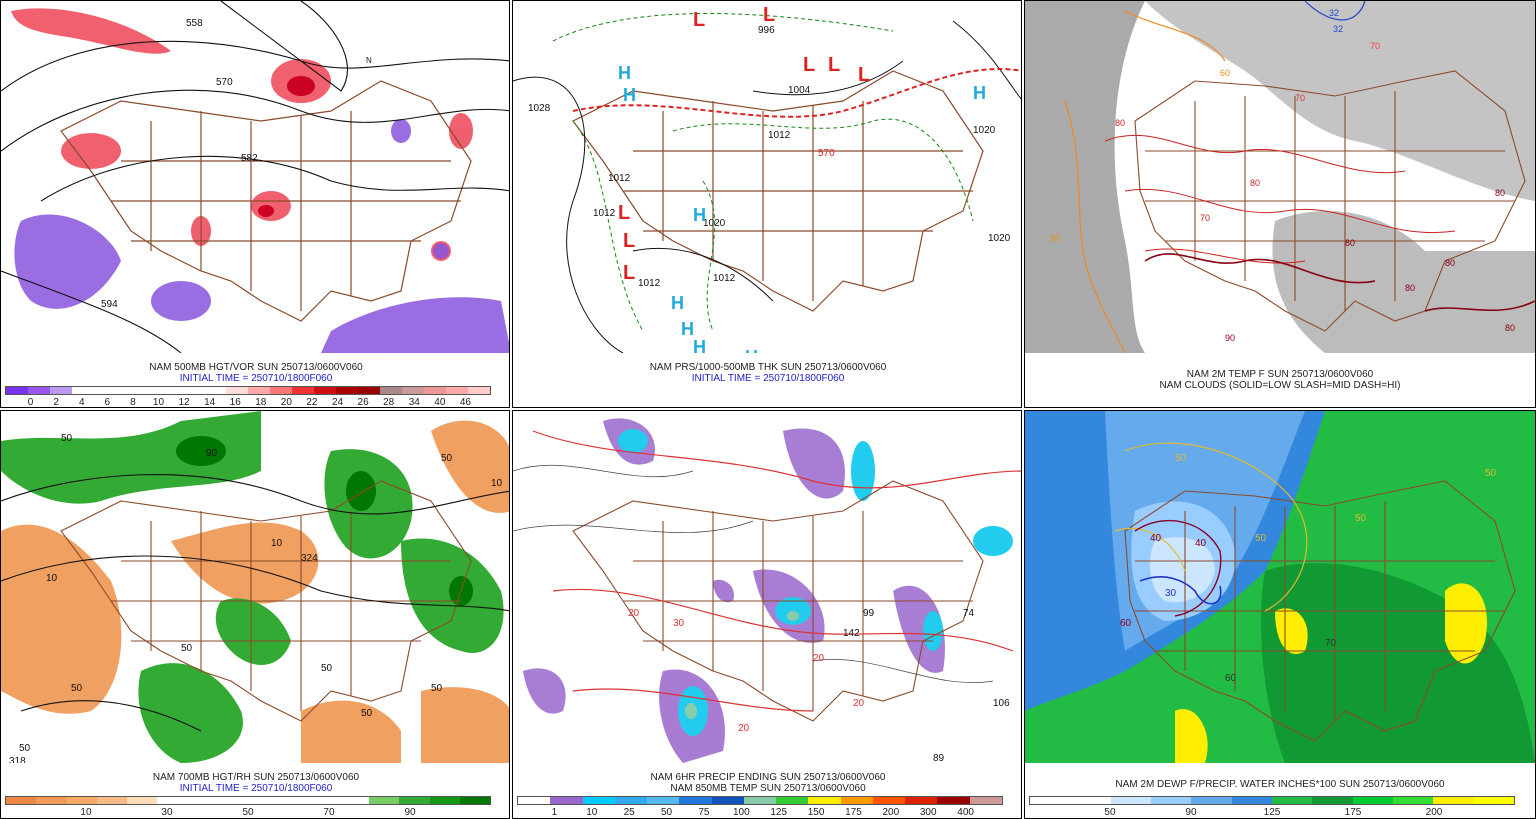 This screenshot has height=819, width=1536. Describe the element at coordinates (286, 402) in the screenshot. I see `colorbar-tick-label: 20` at that location.